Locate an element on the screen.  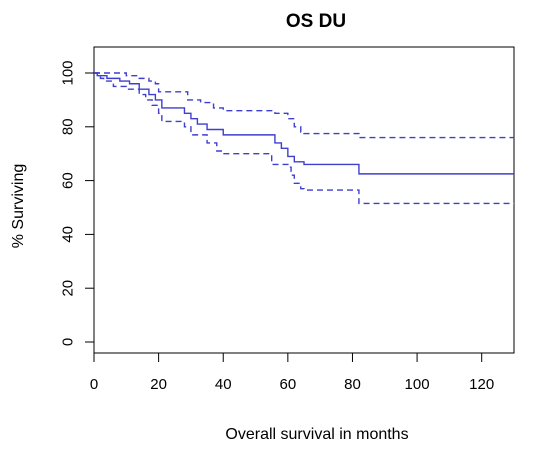
x-tick-label: 60 is located at coordinates (288, 384).